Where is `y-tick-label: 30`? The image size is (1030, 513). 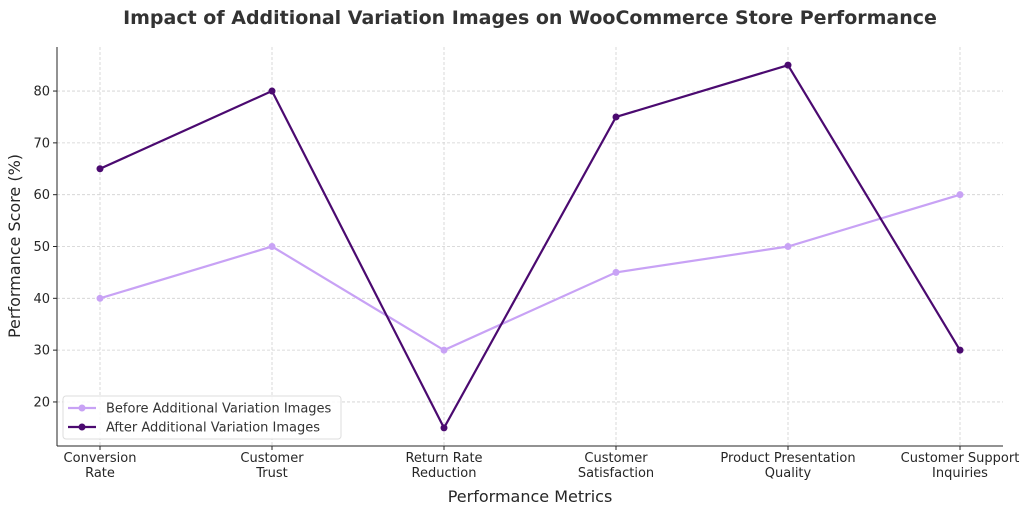 y-tick-label: 30 is located at coordinates (41, 351).